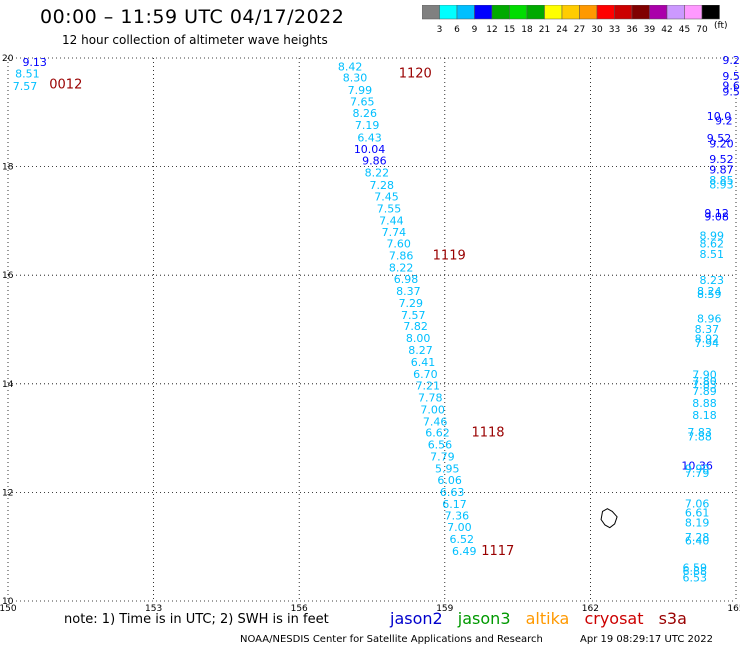 This screenshot has width=740, height=650. What do you see at coordinates (416, 618) in the screenshot?
I see `satellite-jason2: jason2` at bounding box center [416, 618].